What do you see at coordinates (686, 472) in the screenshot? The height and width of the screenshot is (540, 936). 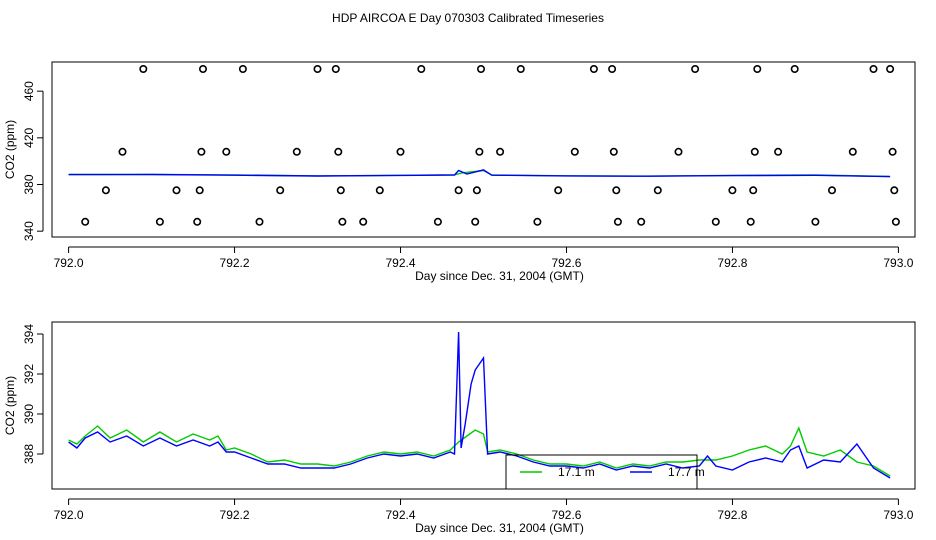 I see `legend-label: 17.7 m` at bounding box center [686, 472].